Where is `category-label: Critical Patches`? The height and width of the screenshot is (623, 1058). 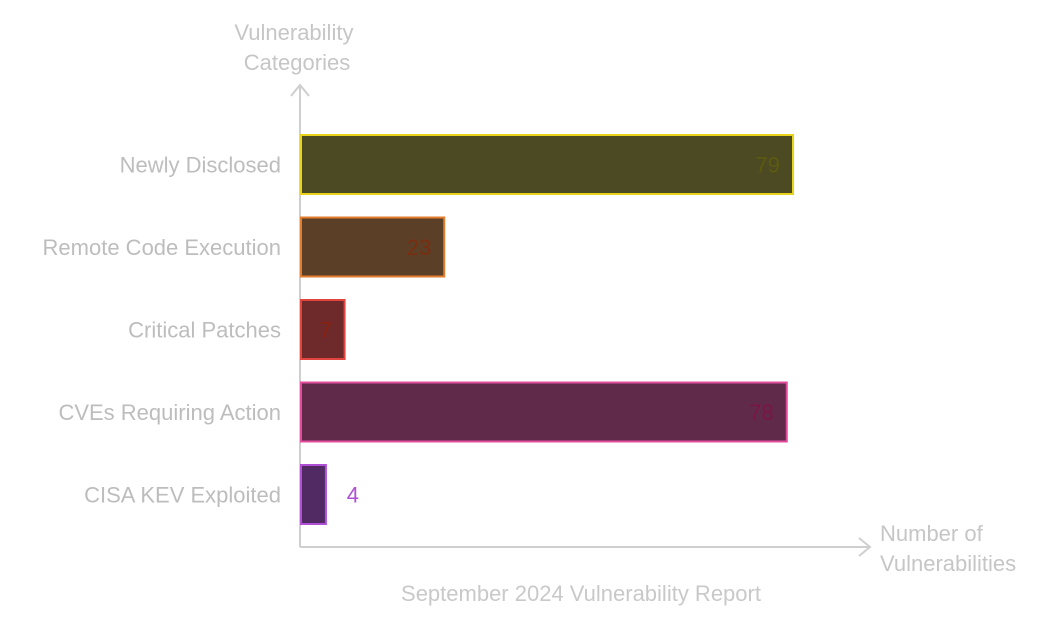 category-label: Critical Patches is located at coordinates (204, 330).